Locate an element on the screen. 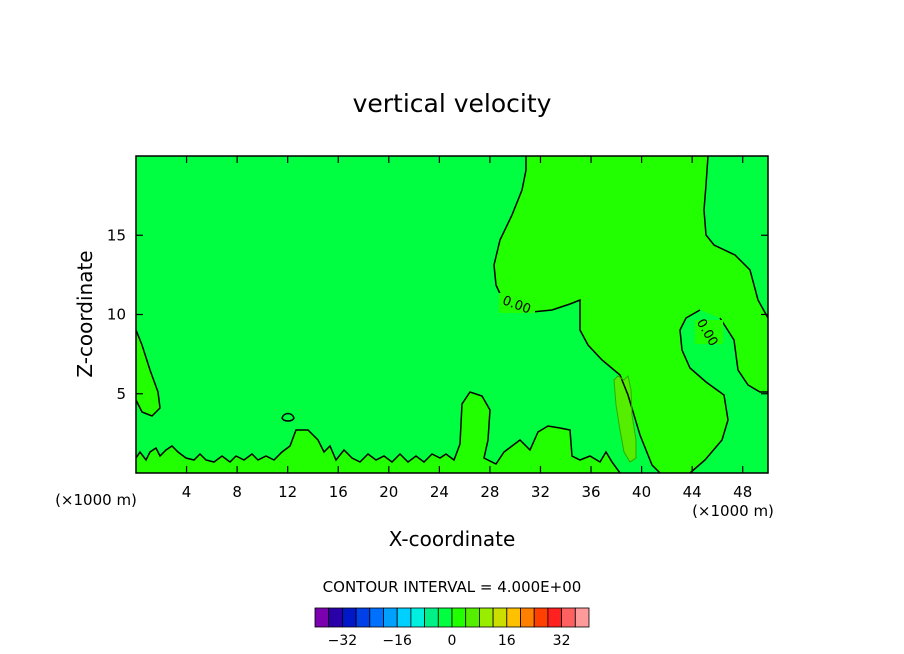  x-tick-label: 20 is located at coordinates (388, 492).